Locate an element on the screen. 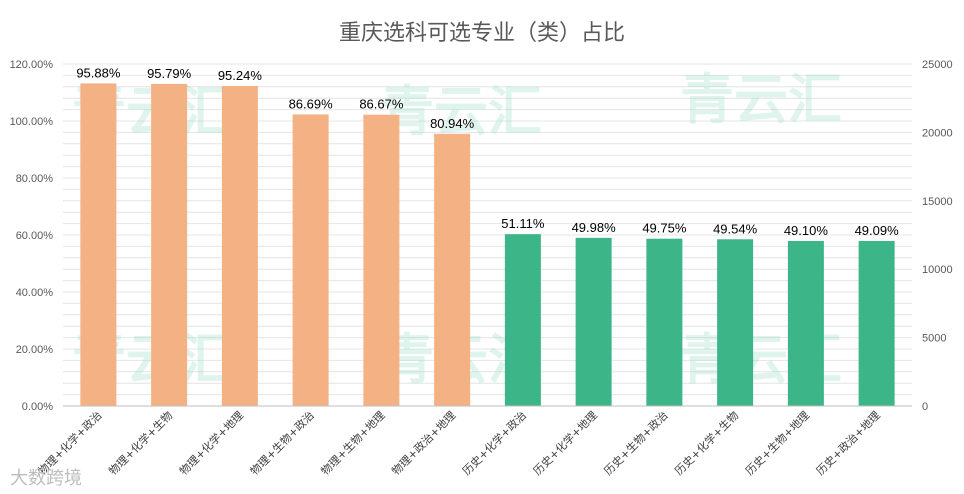 This screenshot has height=494, width=964. category-label: 物理+生物+政治 is located at coordinates (282, 443).